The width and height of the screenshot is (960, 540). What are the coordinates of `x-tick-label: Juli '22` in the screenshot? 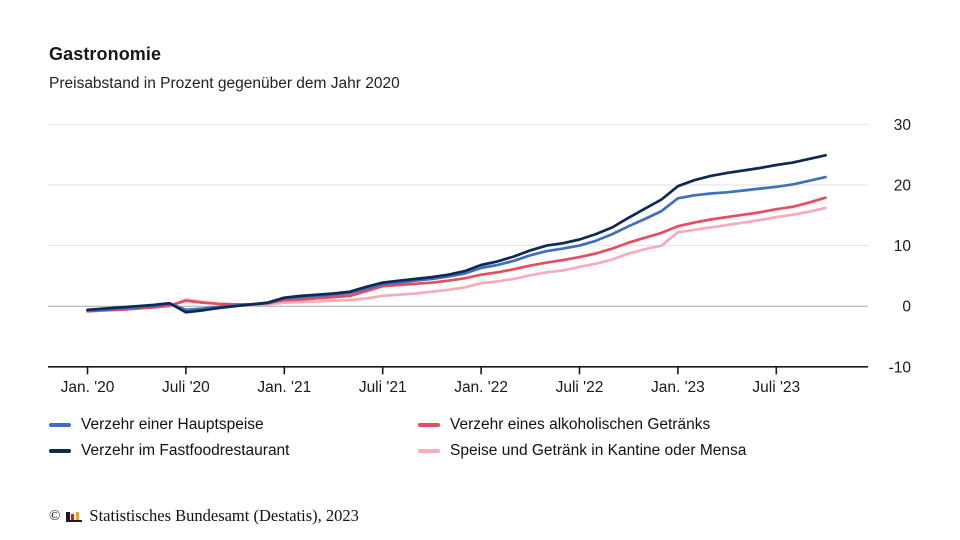 It's located at (580, 387).